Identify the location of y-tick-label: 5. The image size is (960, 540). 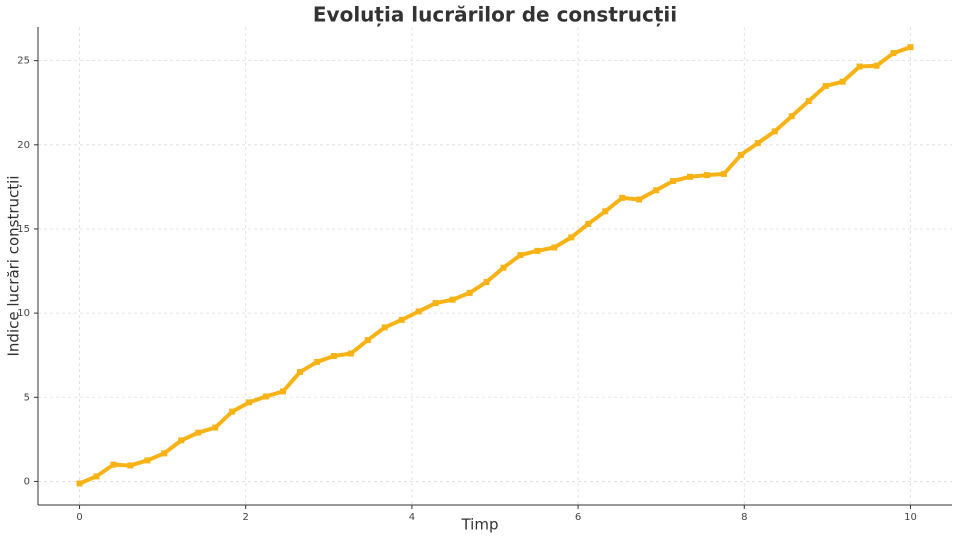
(27, 397).